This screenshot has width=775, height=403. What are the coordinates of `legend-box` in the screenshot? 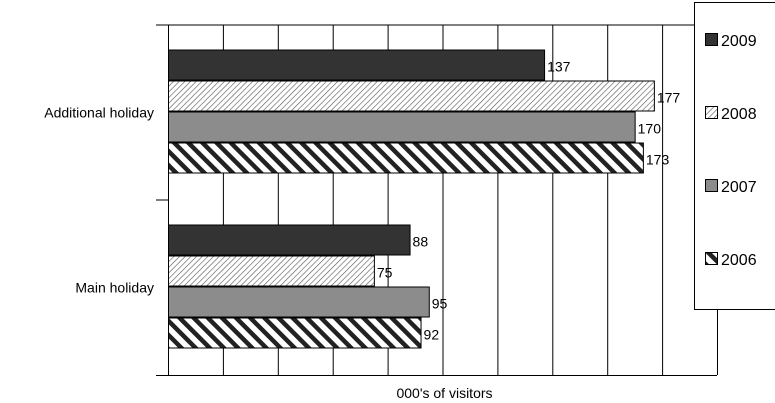 It's located at (734, 156).